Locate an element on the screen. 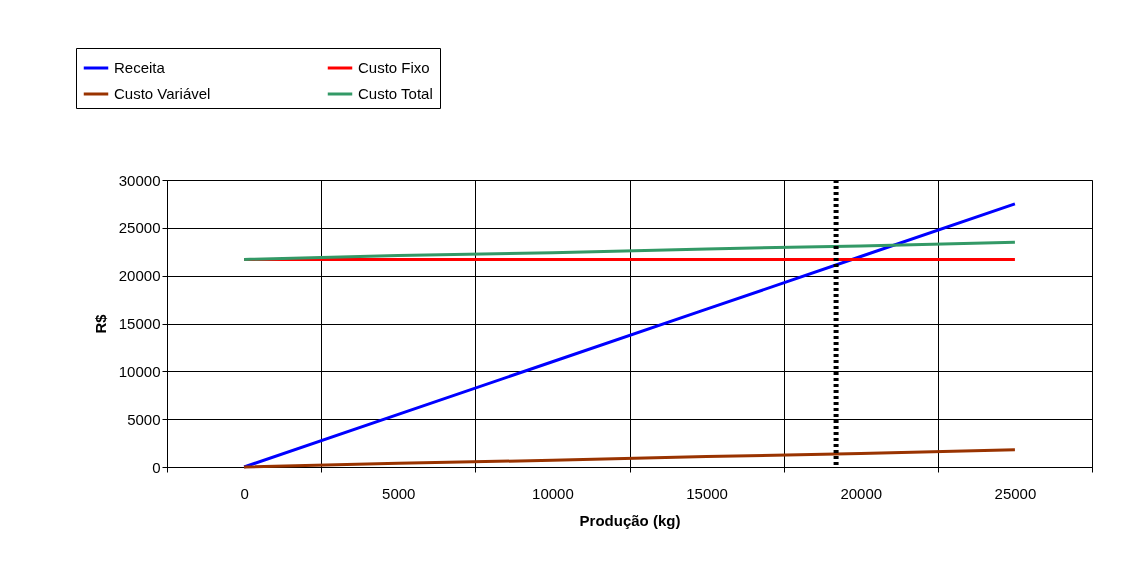 The image size is (1132, 569). x-tick-label: 15000 is located at coordinates (707, 493).